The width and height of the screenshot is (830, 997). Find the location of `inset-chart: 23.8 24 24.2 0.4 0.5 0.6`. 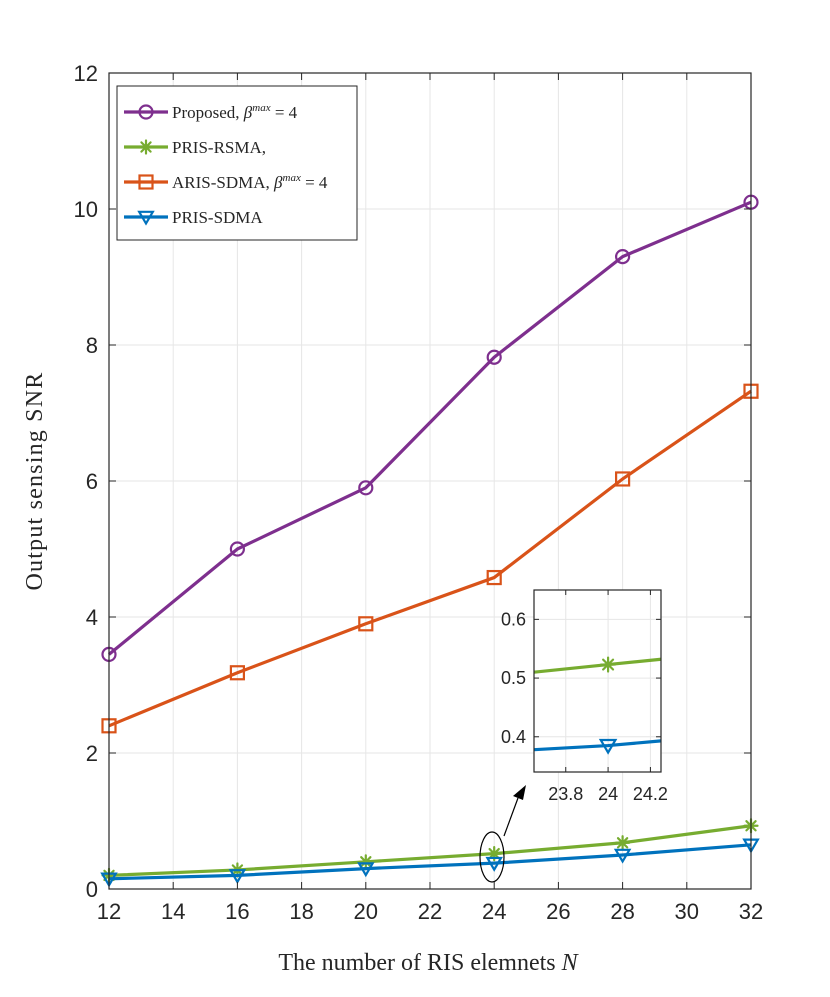

inset-chart: 23.8 24 24.2 0.4 0.5 0.6 is located at coordinates (584, 696).